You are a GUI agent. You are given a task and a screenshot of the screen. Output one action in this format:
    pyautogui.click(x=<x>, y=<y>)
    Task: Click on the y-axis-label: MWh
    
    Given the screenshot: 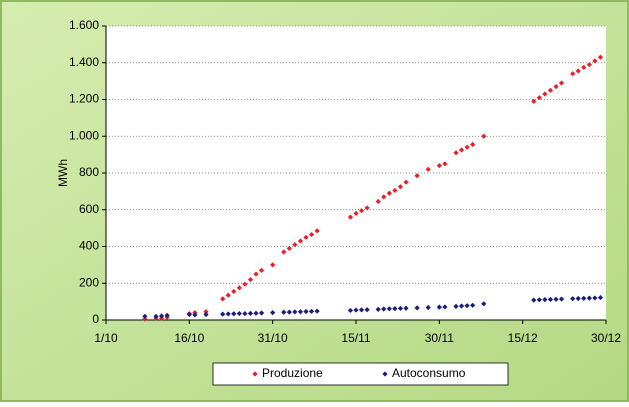 What is the action you would take?
    pyautogui.click(x=63, y=173)
    